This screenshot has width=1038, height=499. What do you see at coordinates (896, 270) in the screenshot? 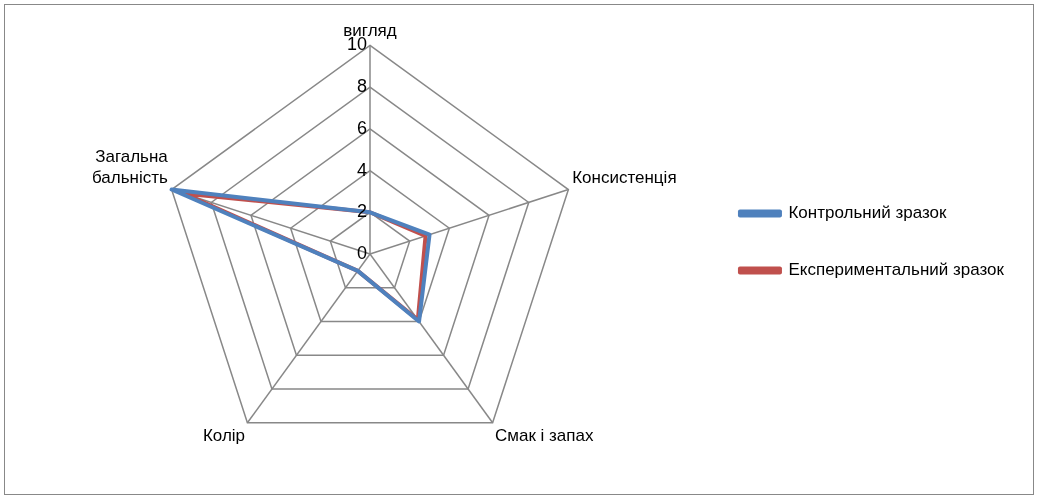
I see `legend-label: Експериментальний зразок` at bounding box center [896, 270].